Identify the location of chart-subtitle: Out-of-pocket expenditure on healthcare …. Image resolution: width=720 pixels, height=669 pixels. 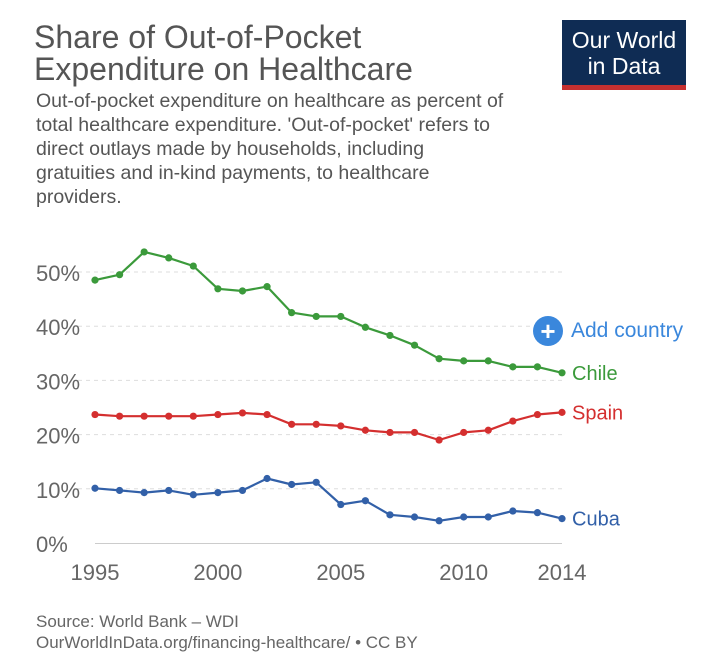
(270, 149).